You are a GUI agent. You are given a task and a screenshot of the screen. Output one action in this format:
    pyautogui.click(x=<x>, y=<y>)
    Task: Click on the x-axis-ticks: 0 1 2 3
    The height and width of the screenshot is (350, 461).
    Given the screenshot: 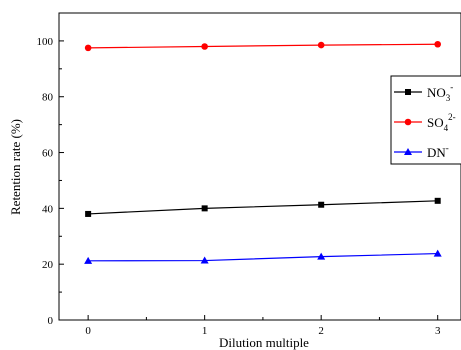 What is the action you would take?
    pyautogui.click(x=263, y=326)
    